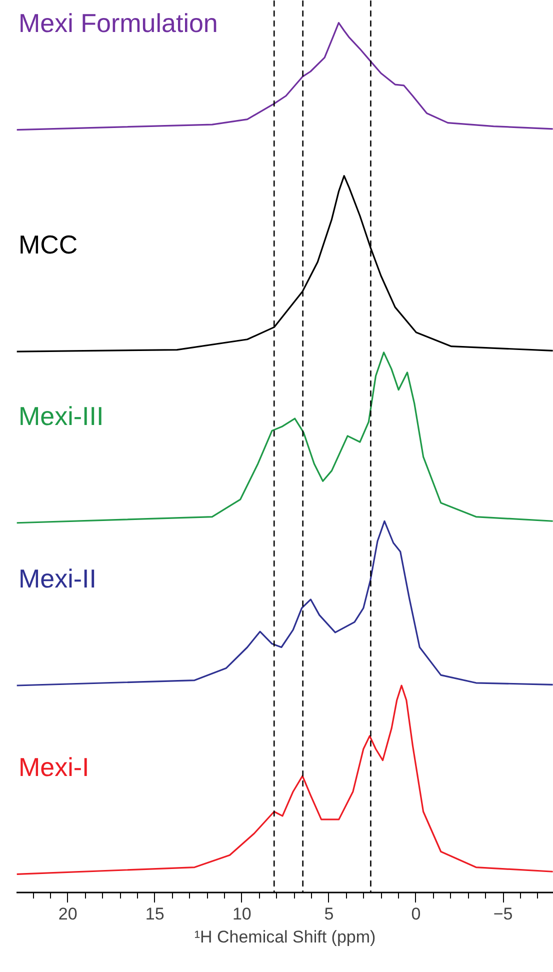 Image resolution: width=553 pixels, height=972 pixels. I want to click on x-tick-label: 0, so click(416, 914).